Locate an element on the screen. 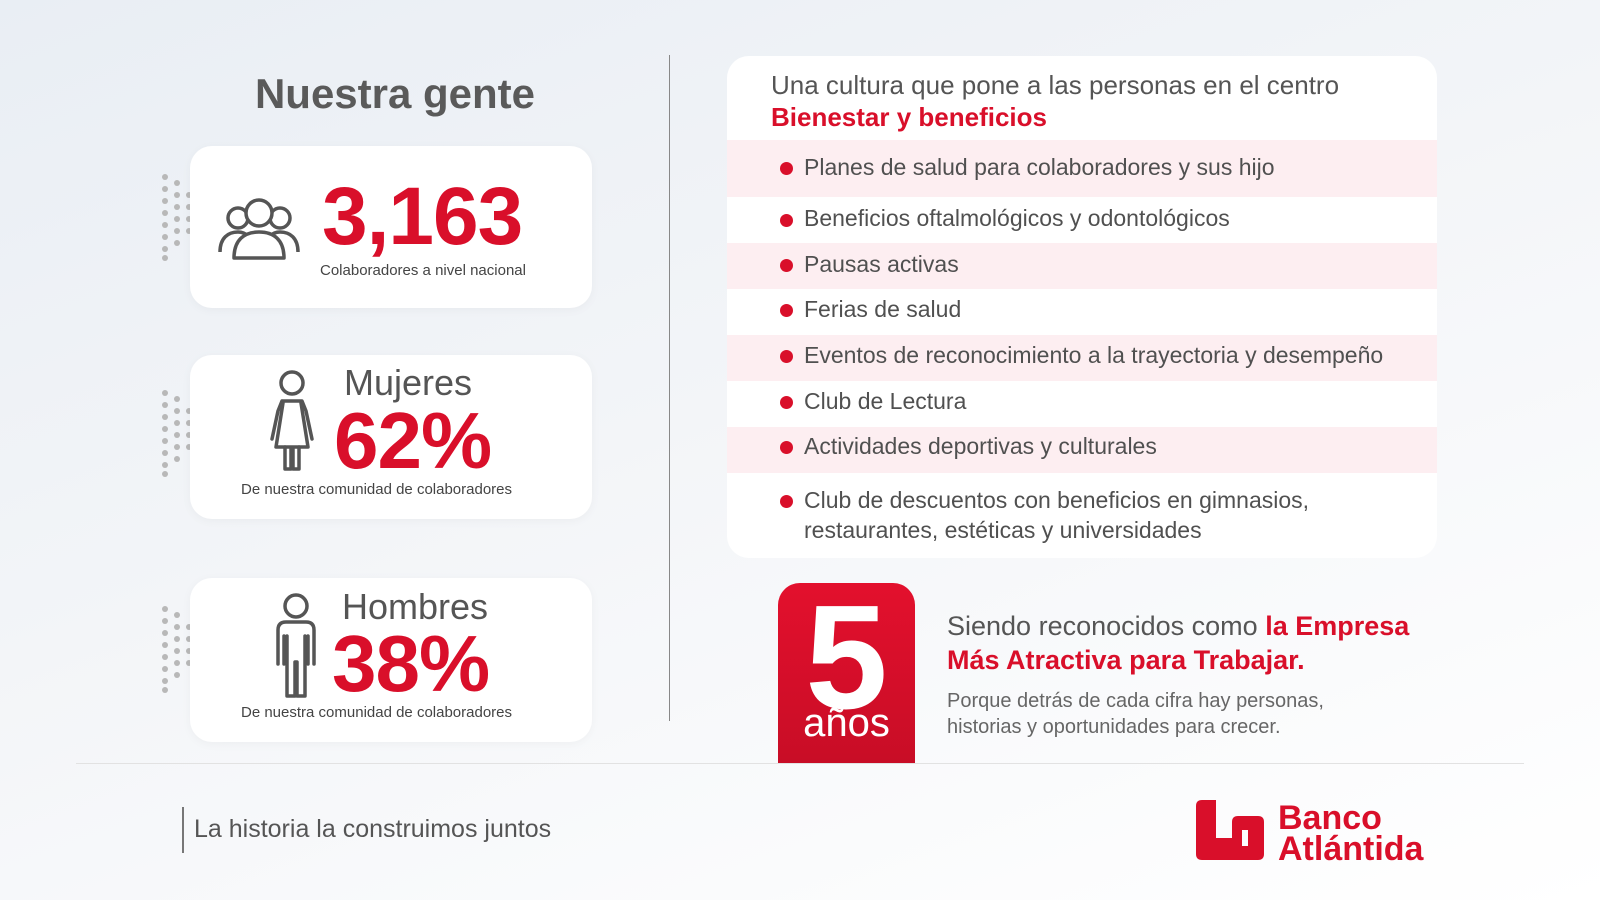 This screenshot has width=1600, height=900. total-collaborators-card: 3,163 Colaboradores a nivel nacional is located at coordinates (391, 227).